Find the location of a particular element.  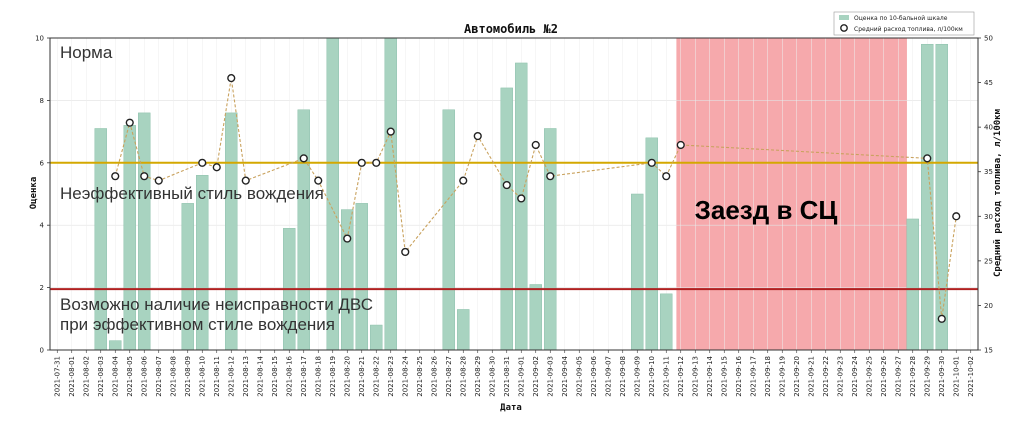

x-tick-label: 2021-09-04 is located at coordinates (565, 375).